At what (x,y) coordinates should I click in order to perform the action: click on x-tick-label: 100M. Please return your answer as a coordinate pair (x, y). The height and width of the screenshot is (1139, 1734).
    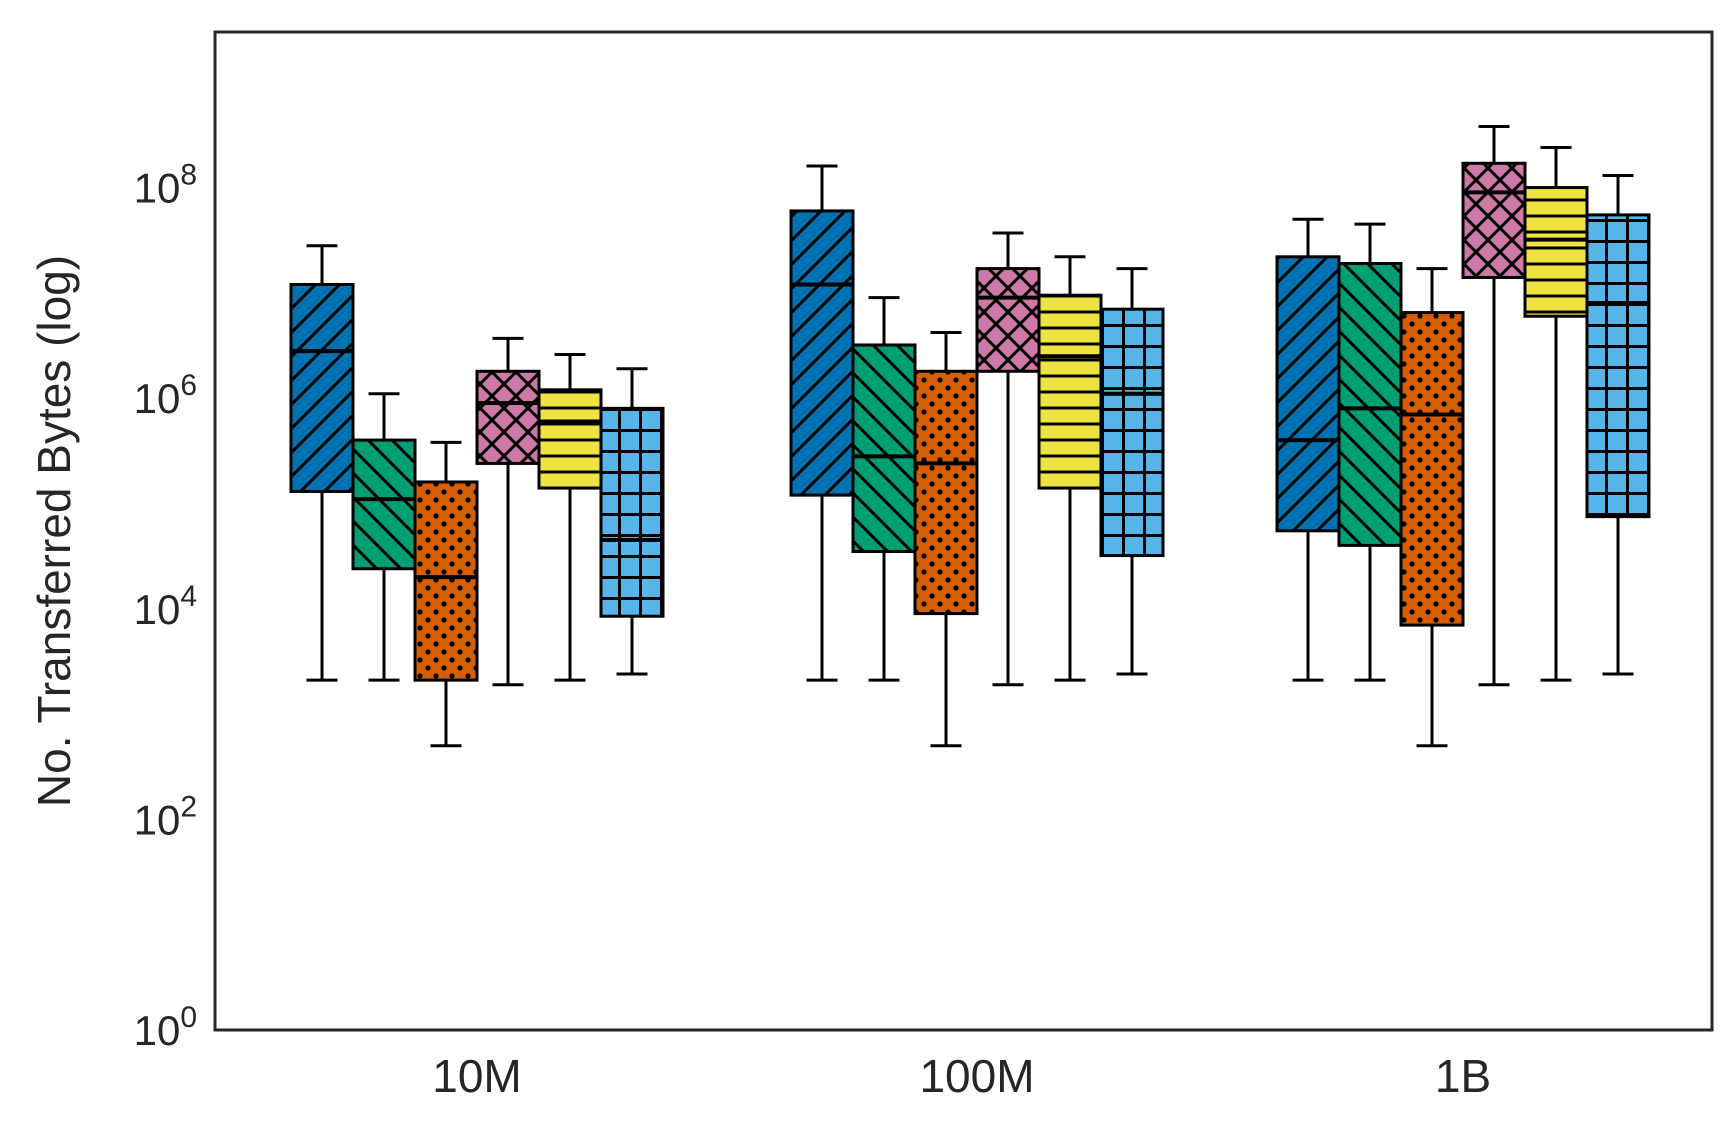
    Looking at the image, I should click on (976, 1076).